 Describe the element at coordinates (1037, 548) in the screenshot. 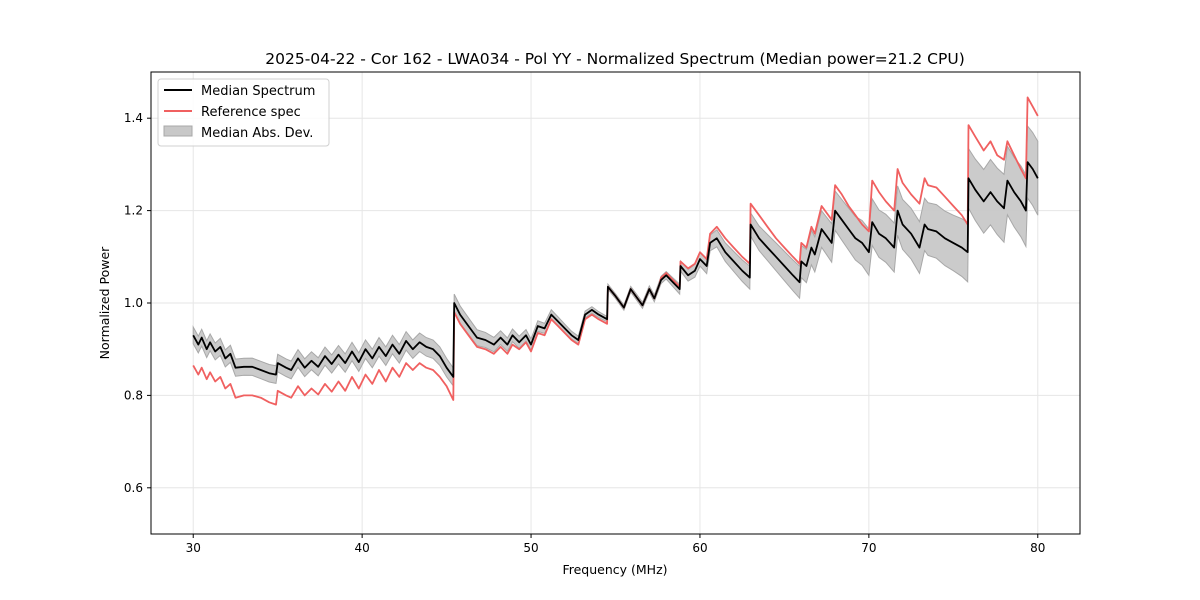

I see `x-tick-label: 80` at that location.